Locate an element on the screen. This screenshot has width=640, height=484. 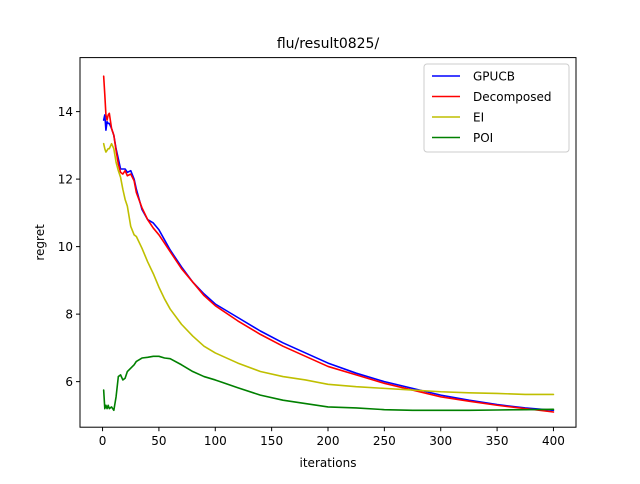
y-axis: 6 8 10 12 14 is located at coordinates (69, 247).